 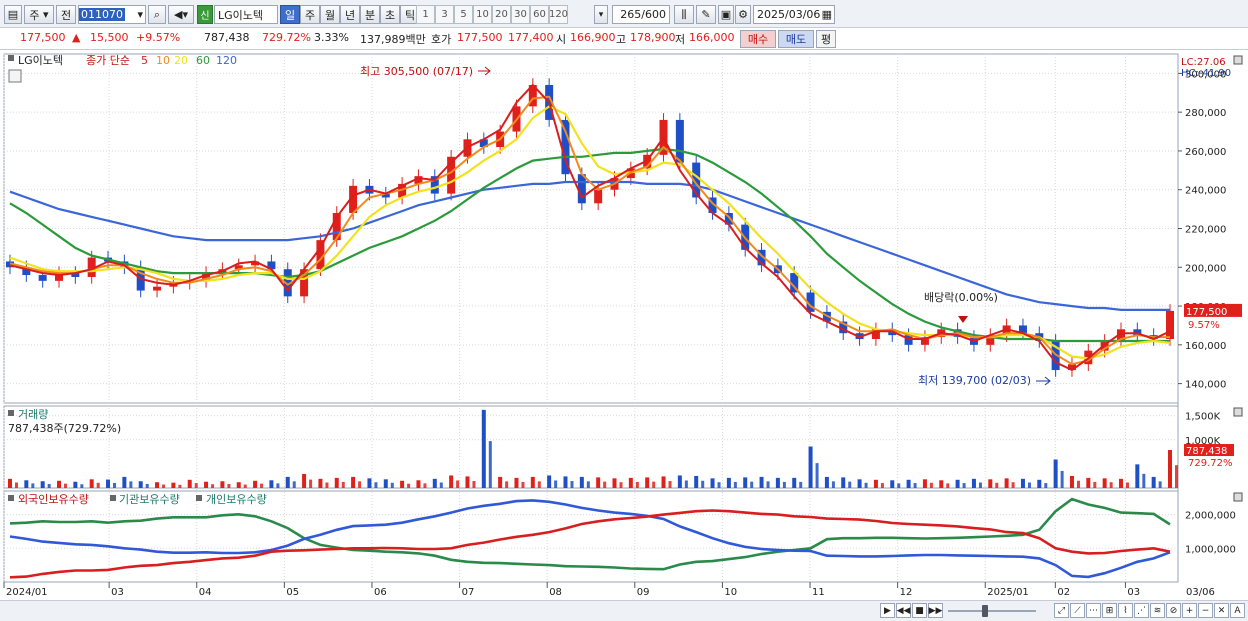 I want to click on date-value: 2025/03/06, so click(x=789, y=14).